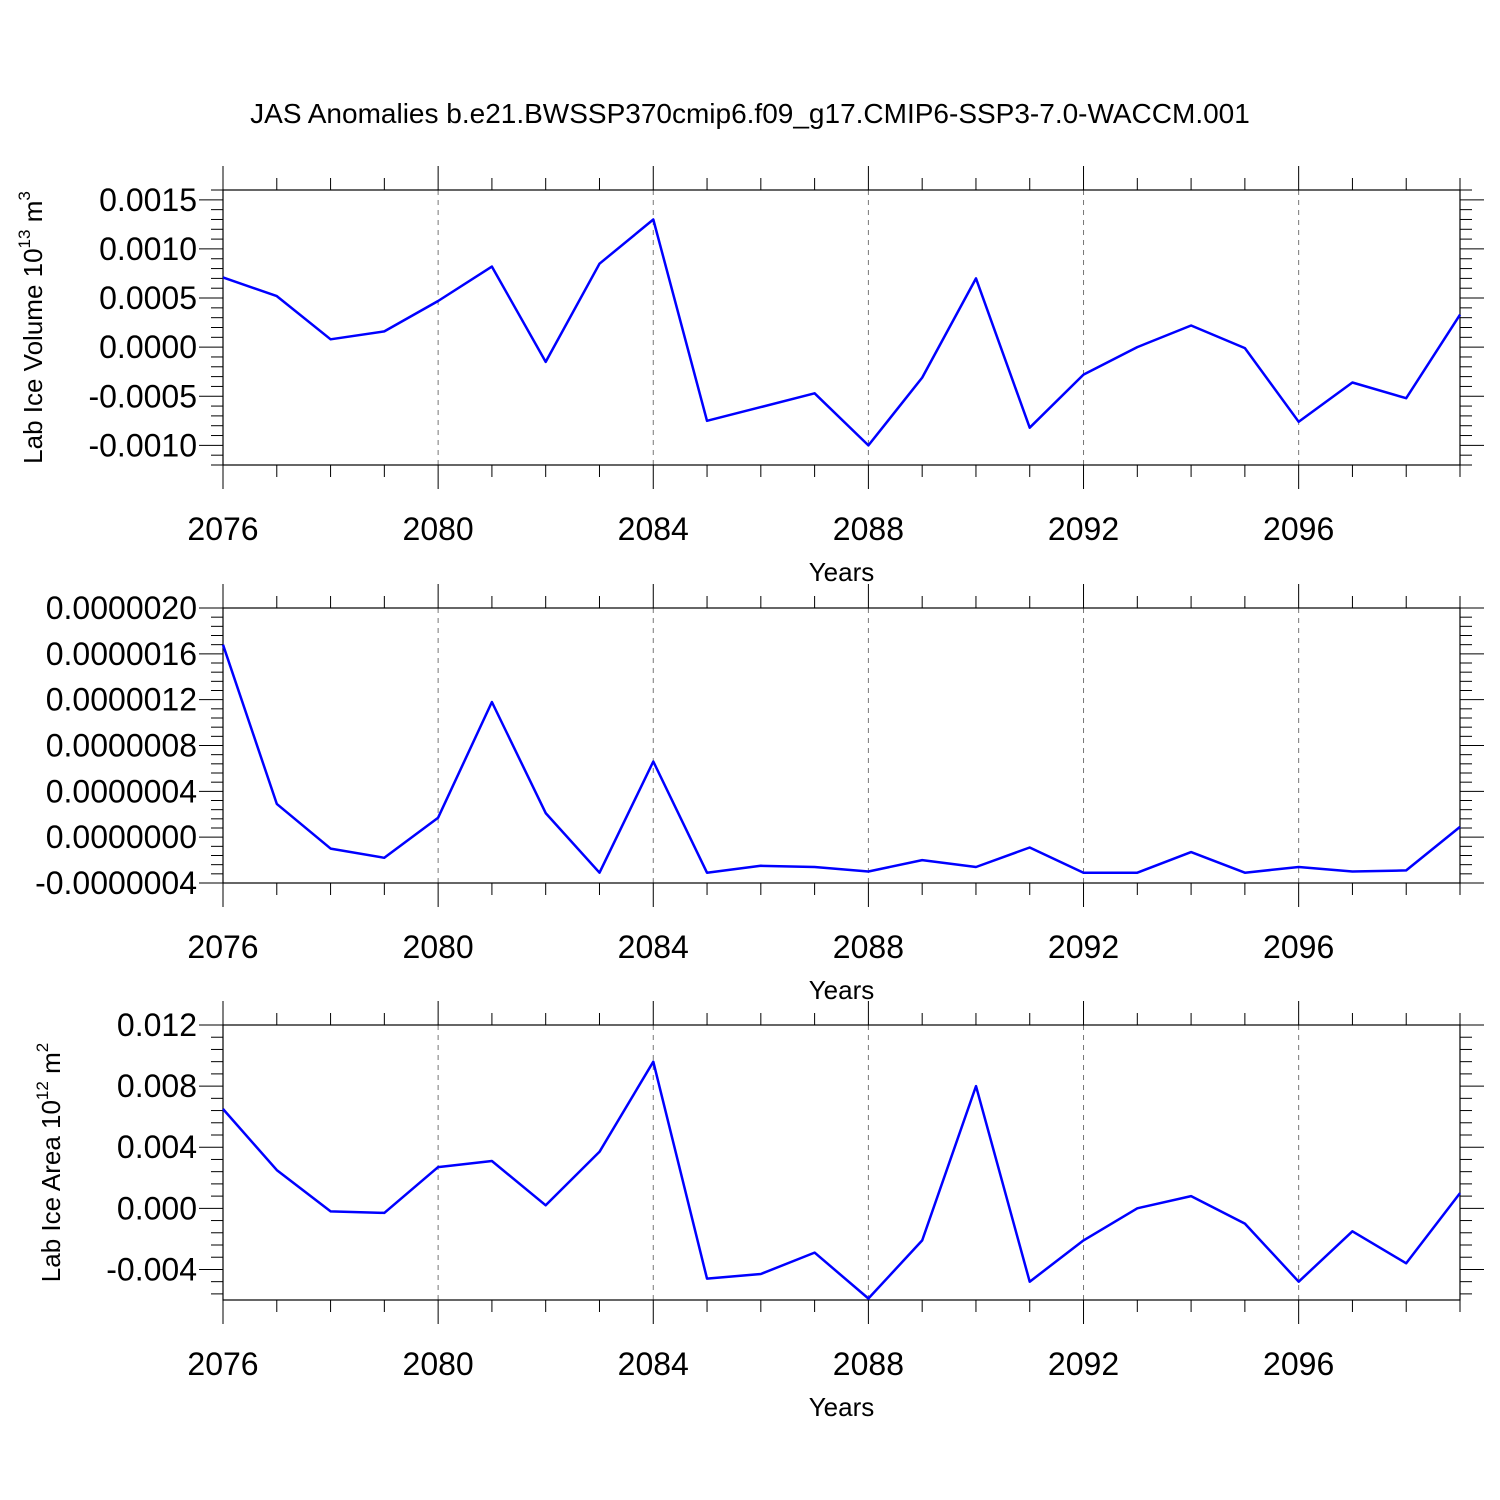 This screenshot has width=1500, height=1500. I want to click on y-tick-label: 0.0015, so click(148, 200).